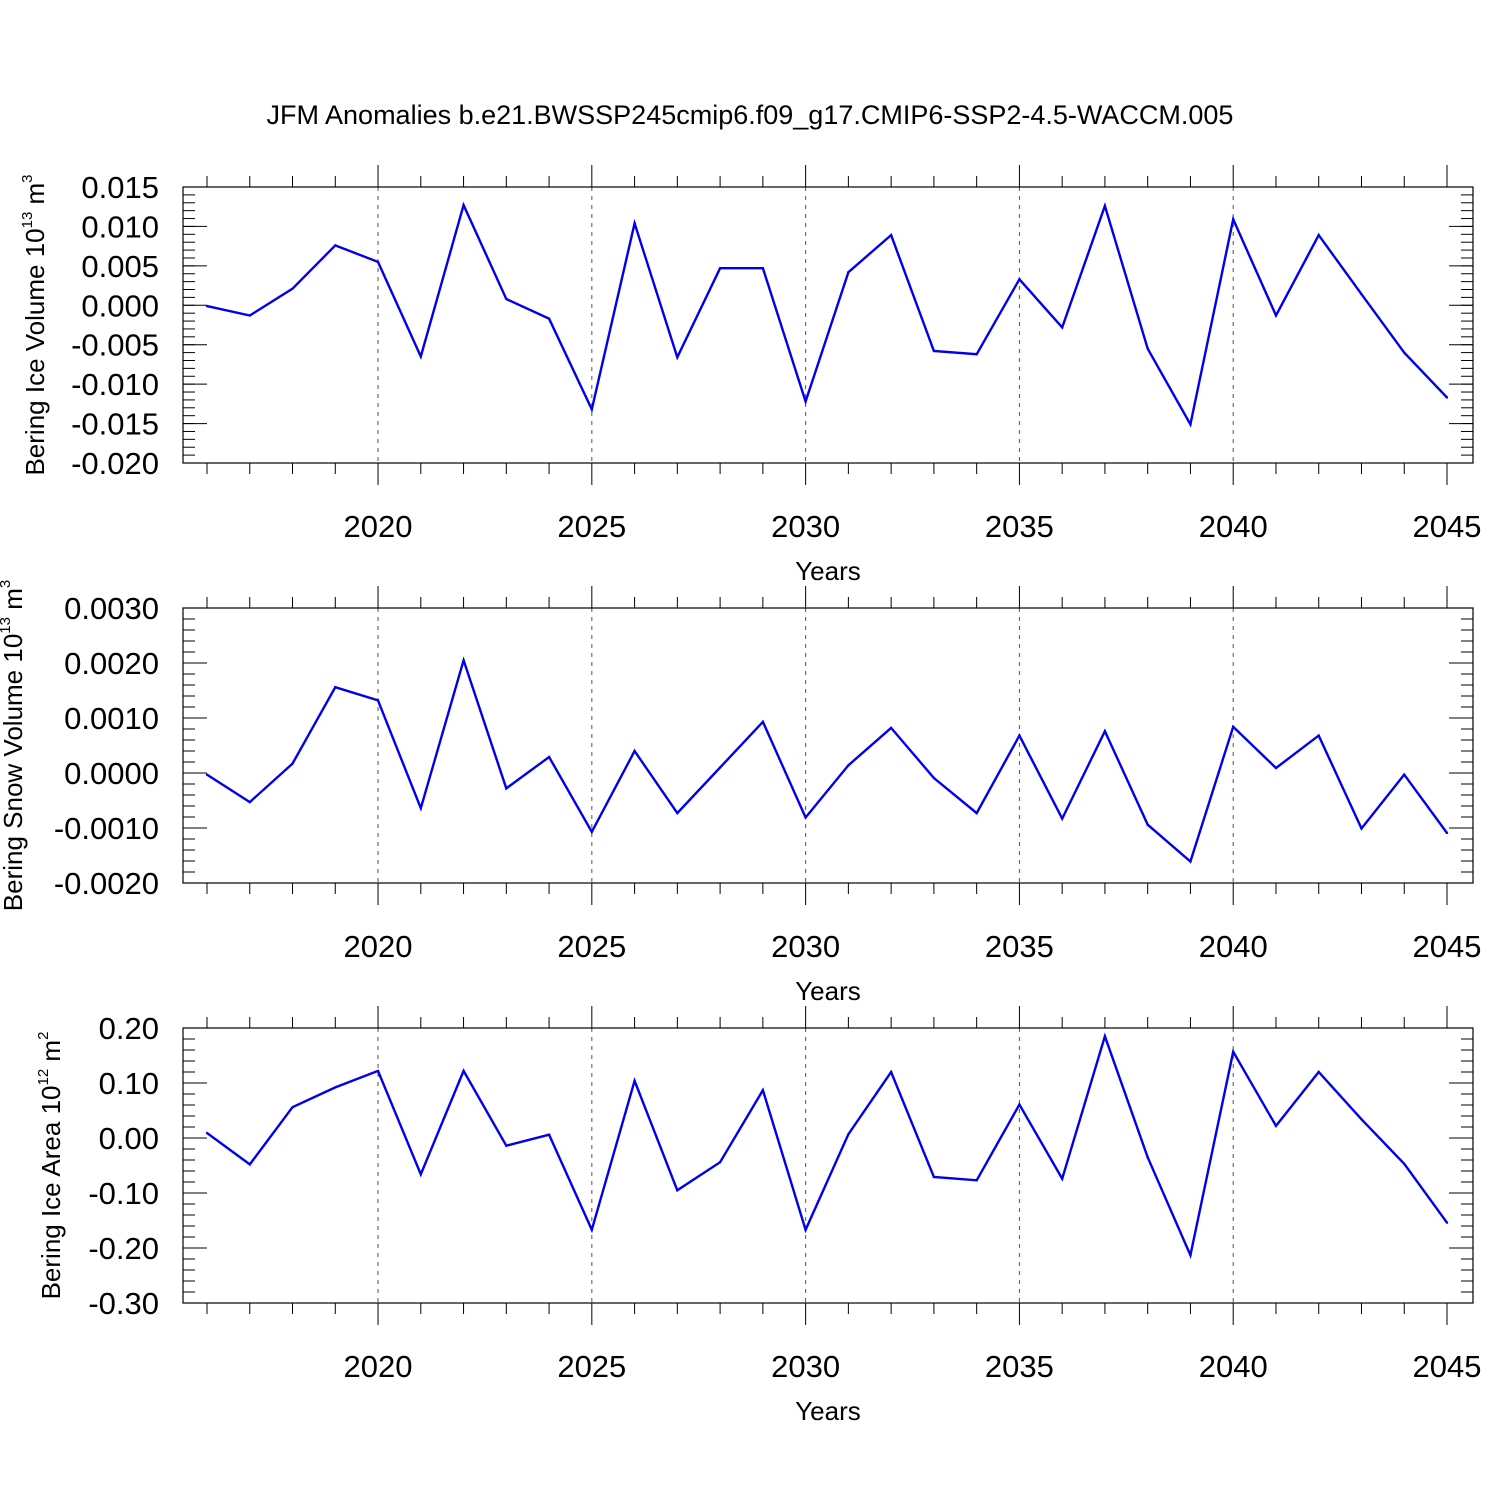  Describe the element at coordinates (50, 1166) in the screenshot. I see `y-axis-title: Bering Ice Area 1012 m2` at that location.